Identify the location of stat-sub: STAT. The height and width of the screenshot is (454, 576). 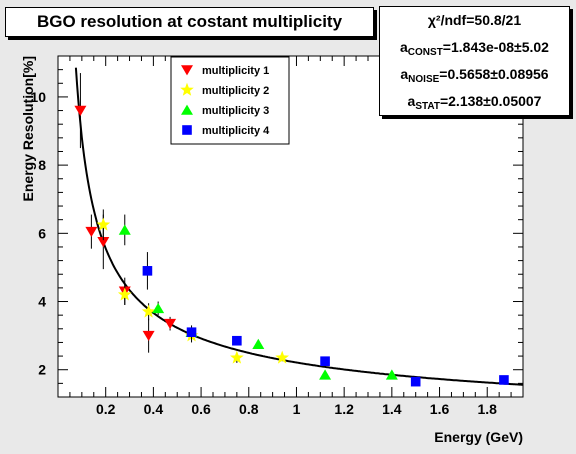
(427, 106).